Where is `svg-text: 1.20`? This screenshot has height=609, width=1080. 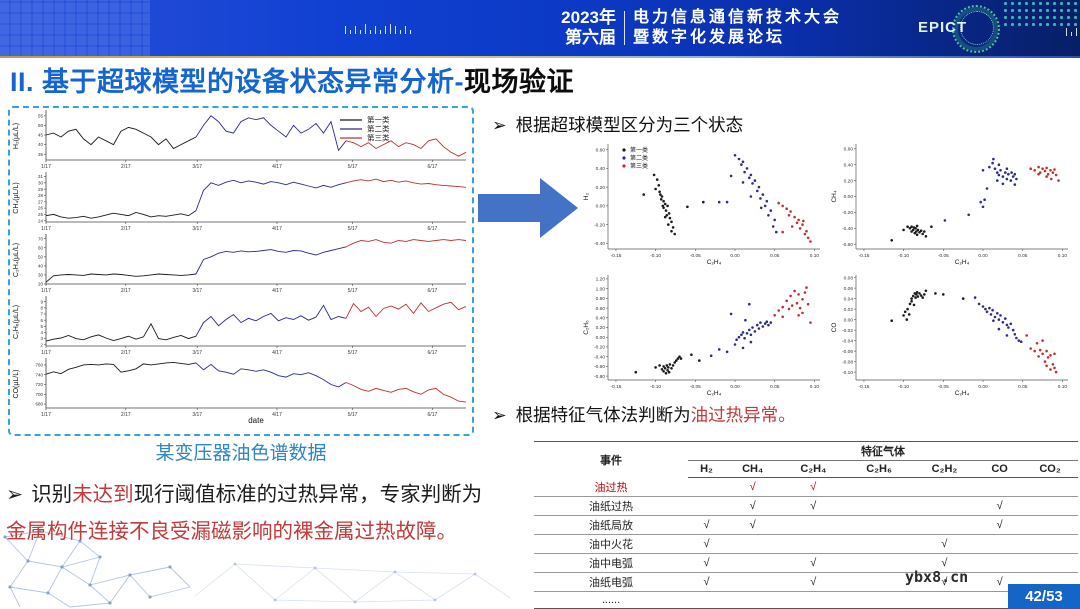 svg-text: 1.20 is located at coordinates (601, 280).